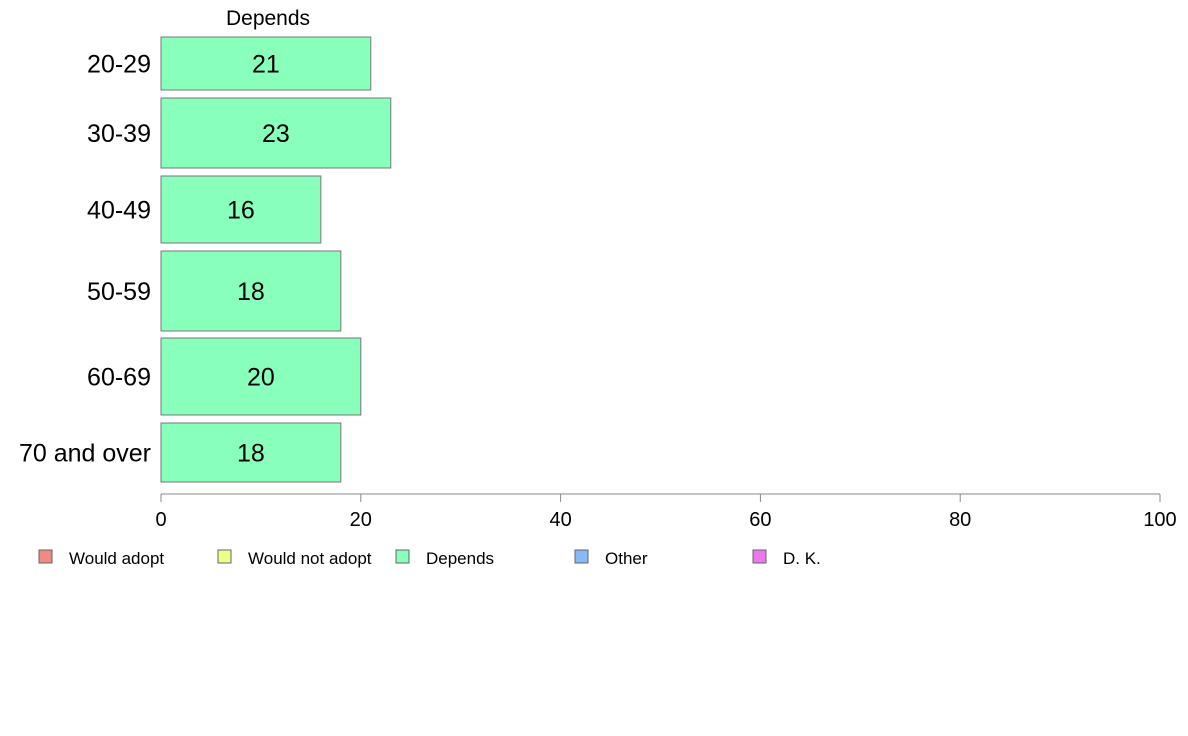 The width and height of the screenshot is (1188, 736). What do you see at coordinates (119, 134) in the screenshot?
I see `category-label: 30-39` at bounding box center [119, 134].